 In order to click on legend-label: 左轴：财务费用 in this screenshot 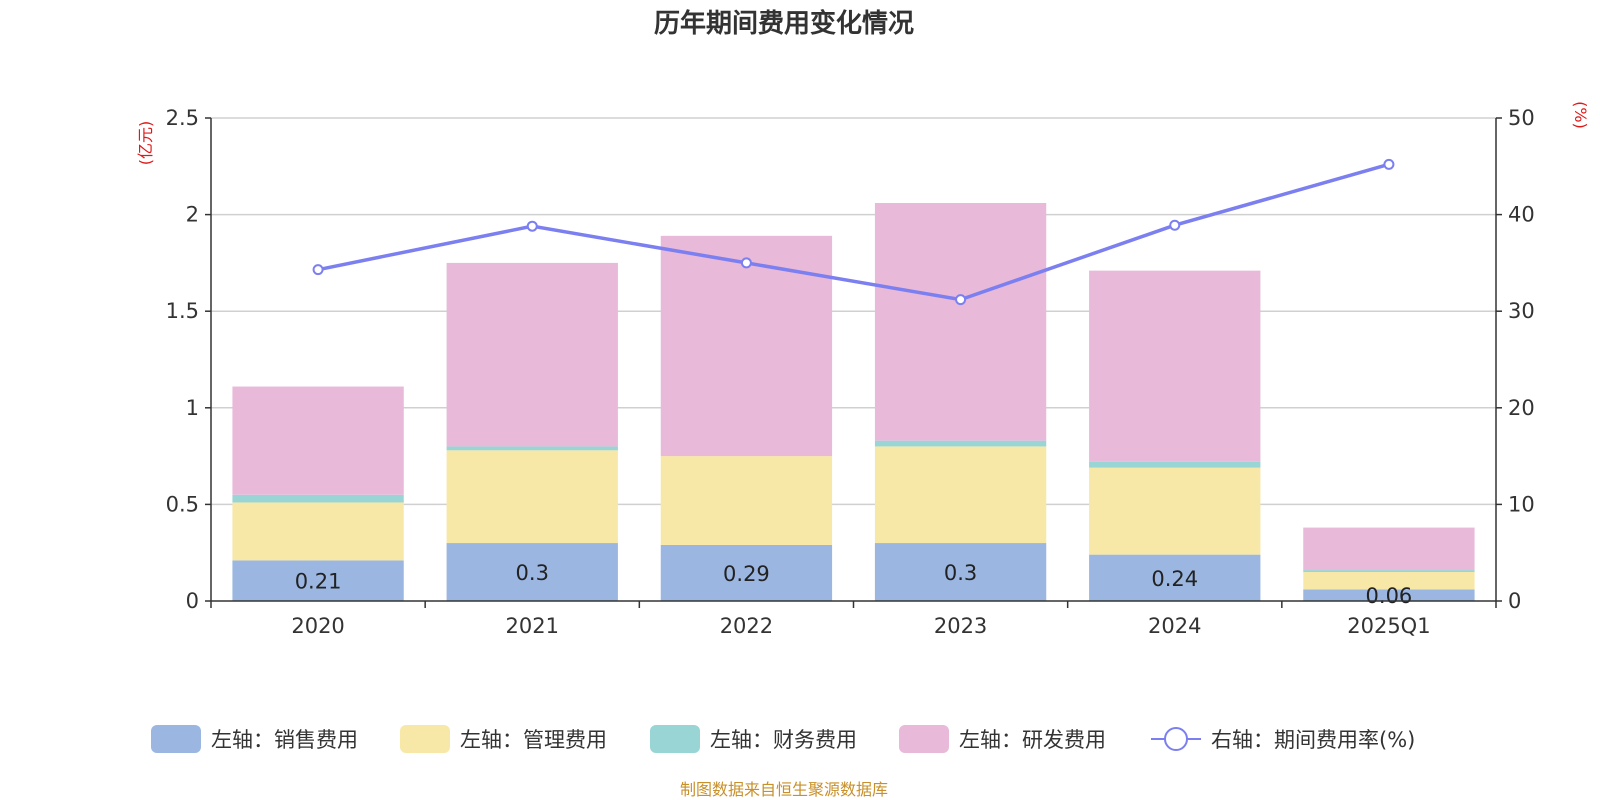, I will do `click(783, 740)`.